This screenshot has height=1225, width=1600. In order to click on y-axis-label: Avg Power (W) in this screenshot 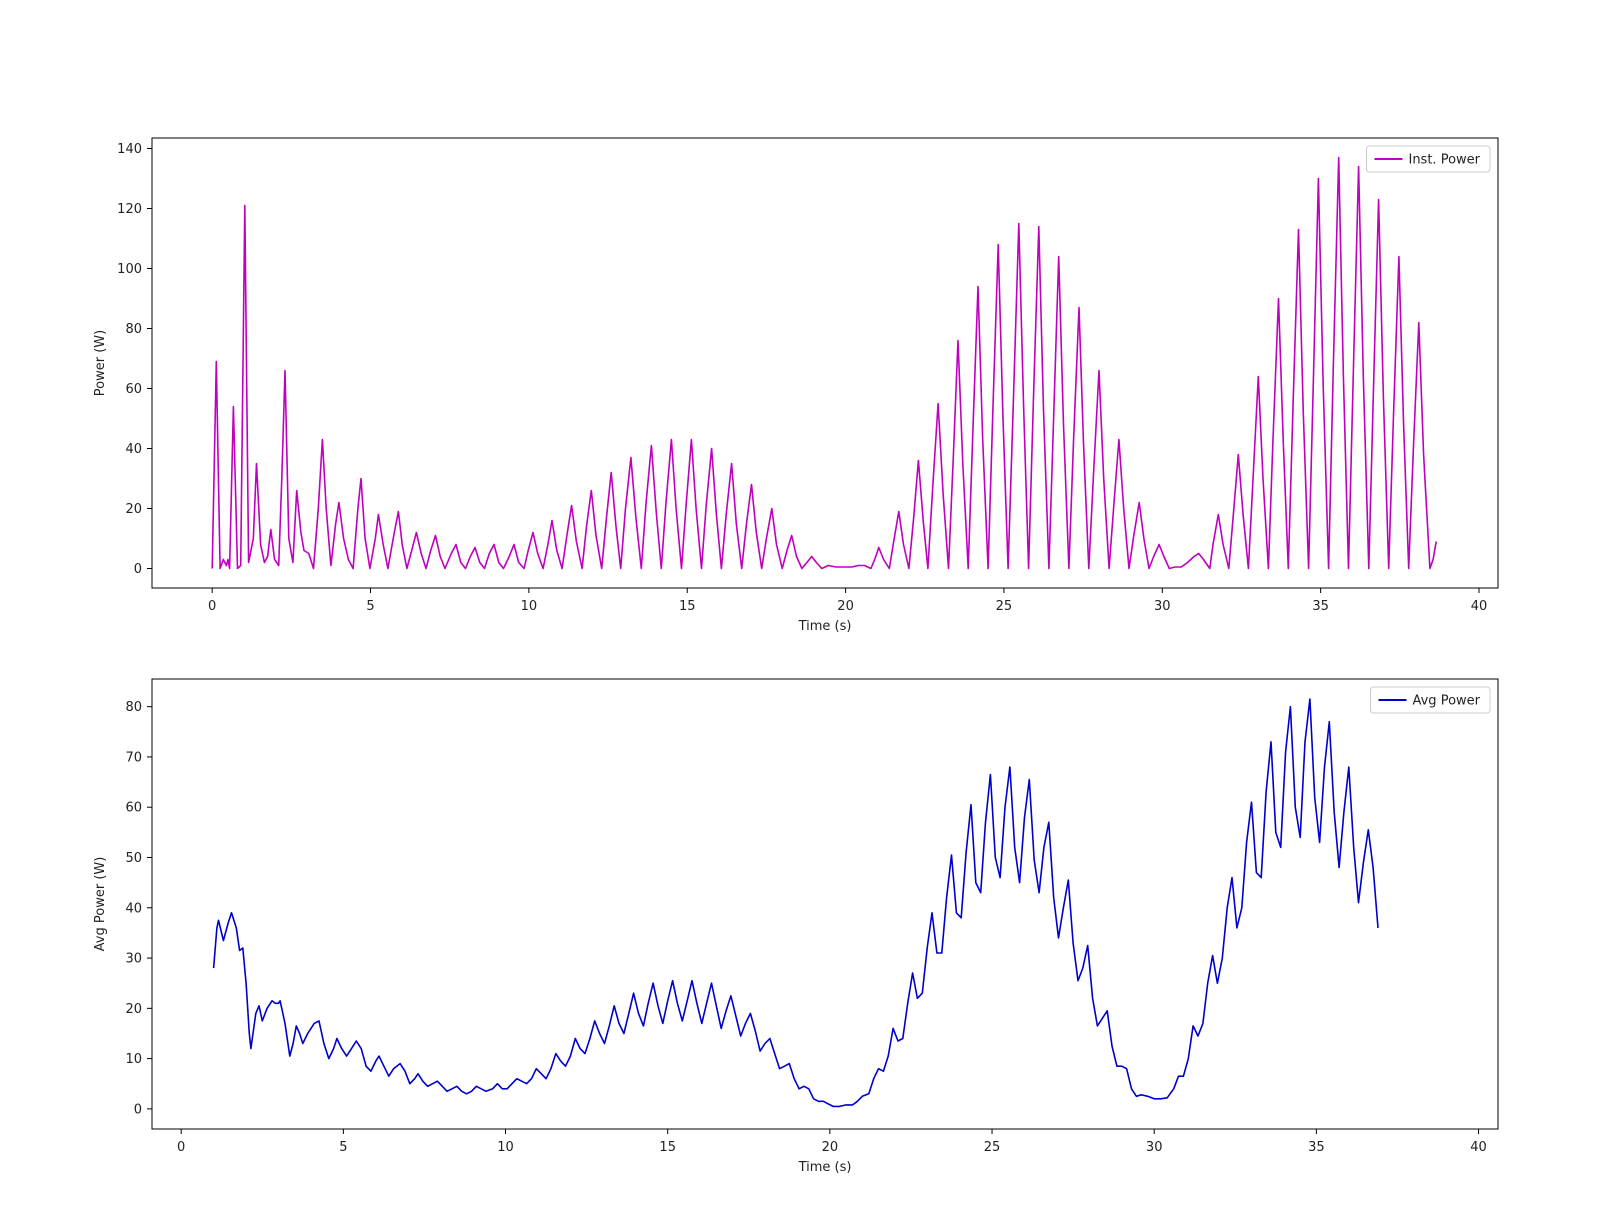, I will do `click(100, 904)`.